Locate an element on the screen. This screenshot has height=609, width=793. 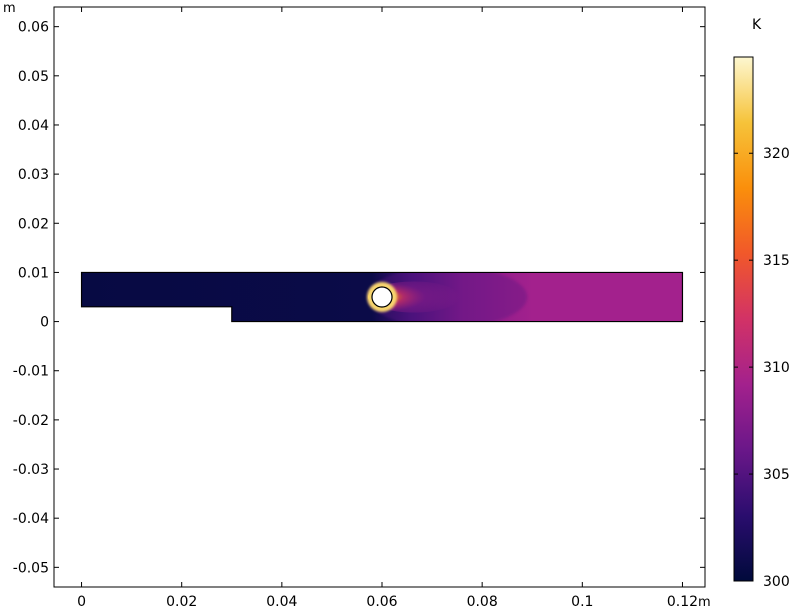
cylinder-hole is located at coordinates (382, 297).